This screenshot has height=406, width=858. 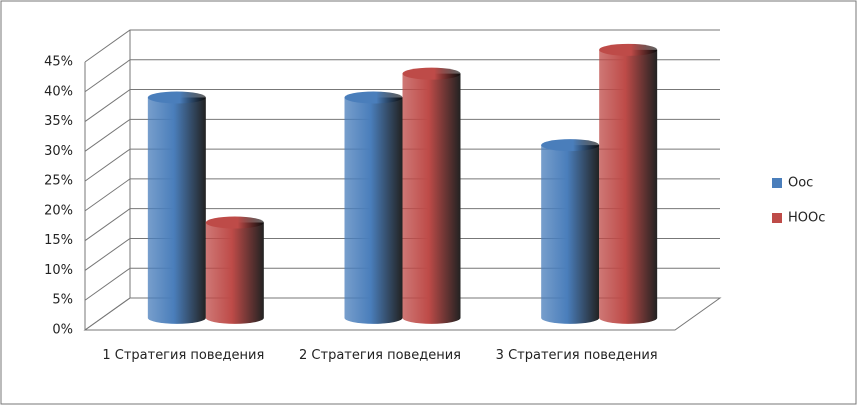 What do you see at coordinates (58, 240) in the screenshot?
I see `y-tick-label: 15%` at bounding box center [58, 240].